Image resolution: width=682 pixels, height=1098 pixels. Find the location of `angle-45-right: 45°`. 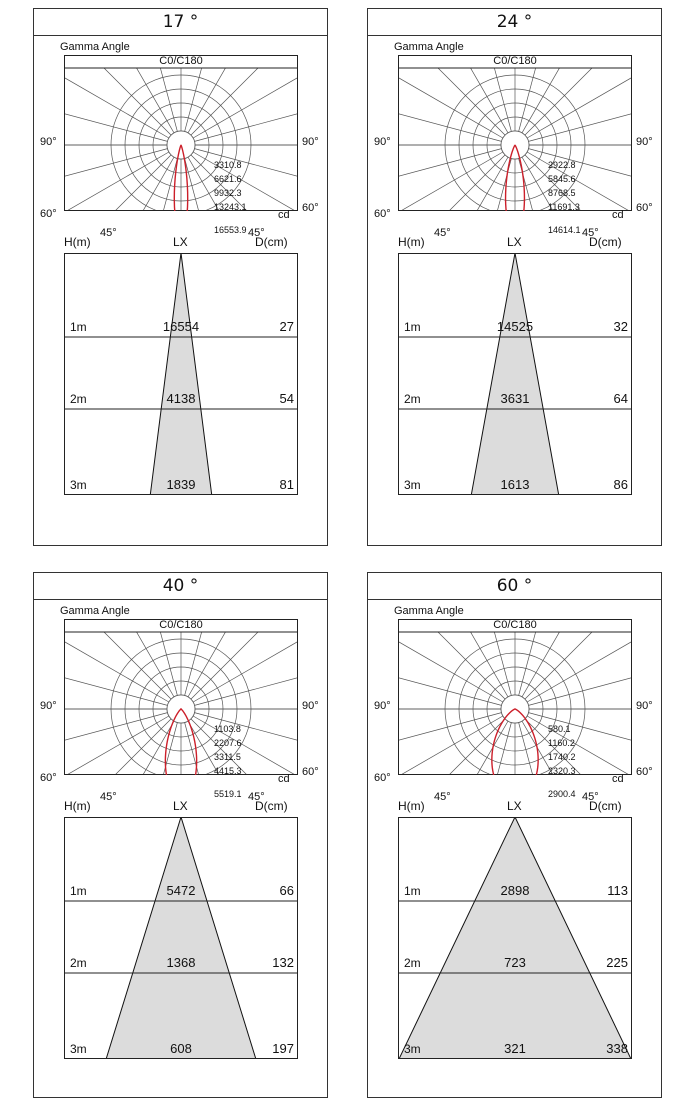

angle-45-right: 45° is located at coordinates (256, 797).